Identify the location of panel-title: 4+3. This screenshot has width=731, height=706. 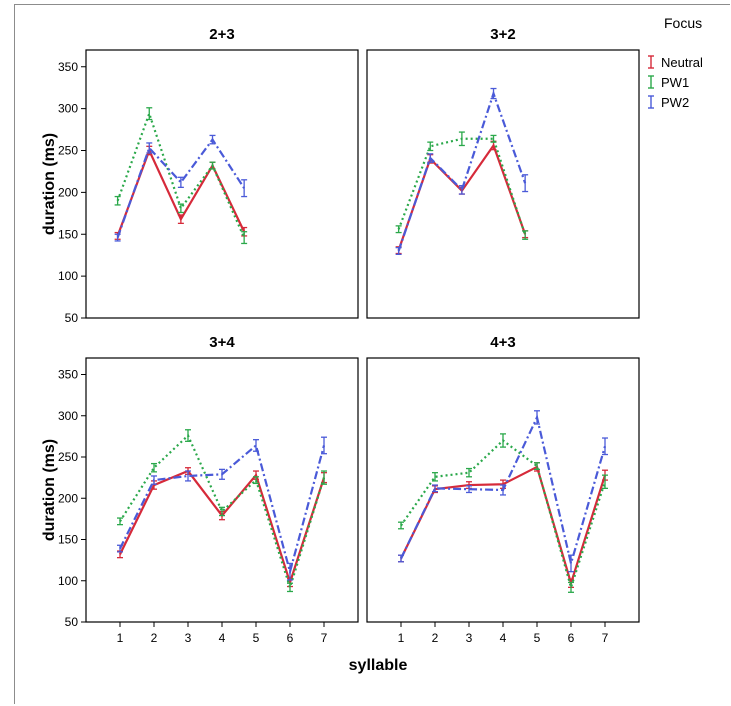
(502, 342).